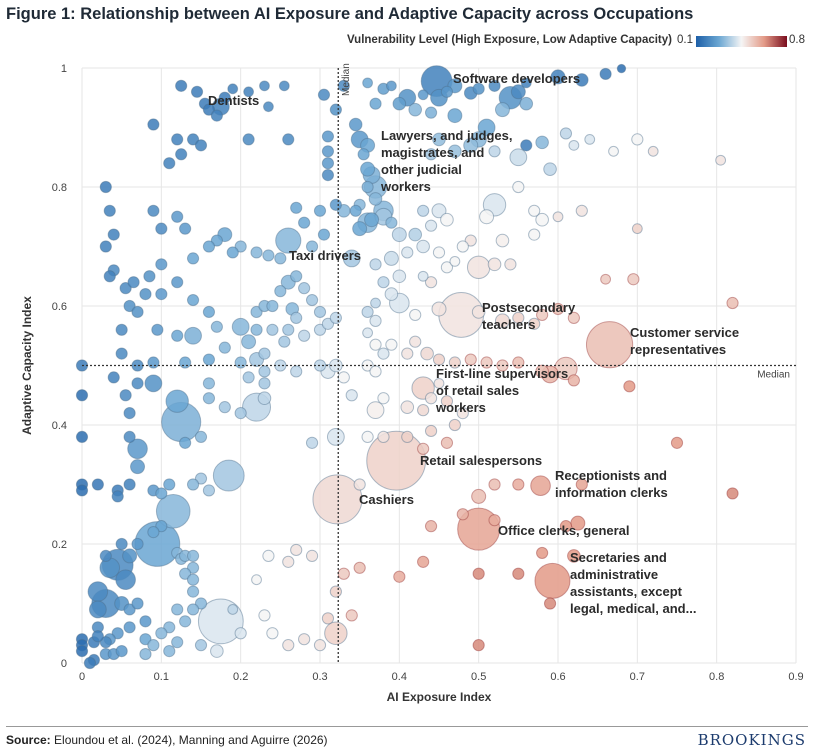 The width and height of the screenshot is (814, 756). What do you see at coordinates (529, 316) in the screenshot?
I see `annotation-label: Postsecondary teachers` at bounding box center [529, 316].